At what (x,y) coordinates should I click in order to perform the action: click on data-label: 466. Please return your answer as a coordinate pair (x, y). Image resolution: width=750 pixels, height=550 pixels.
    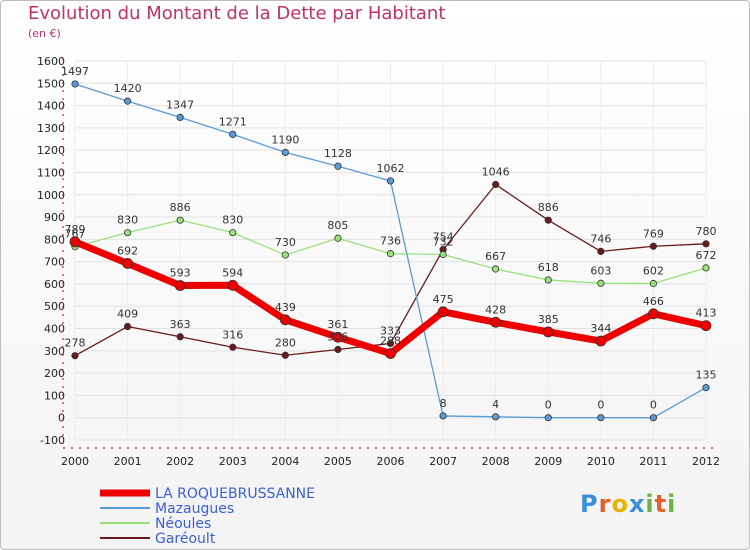
    Looking at the image, I should click on (653, 301).